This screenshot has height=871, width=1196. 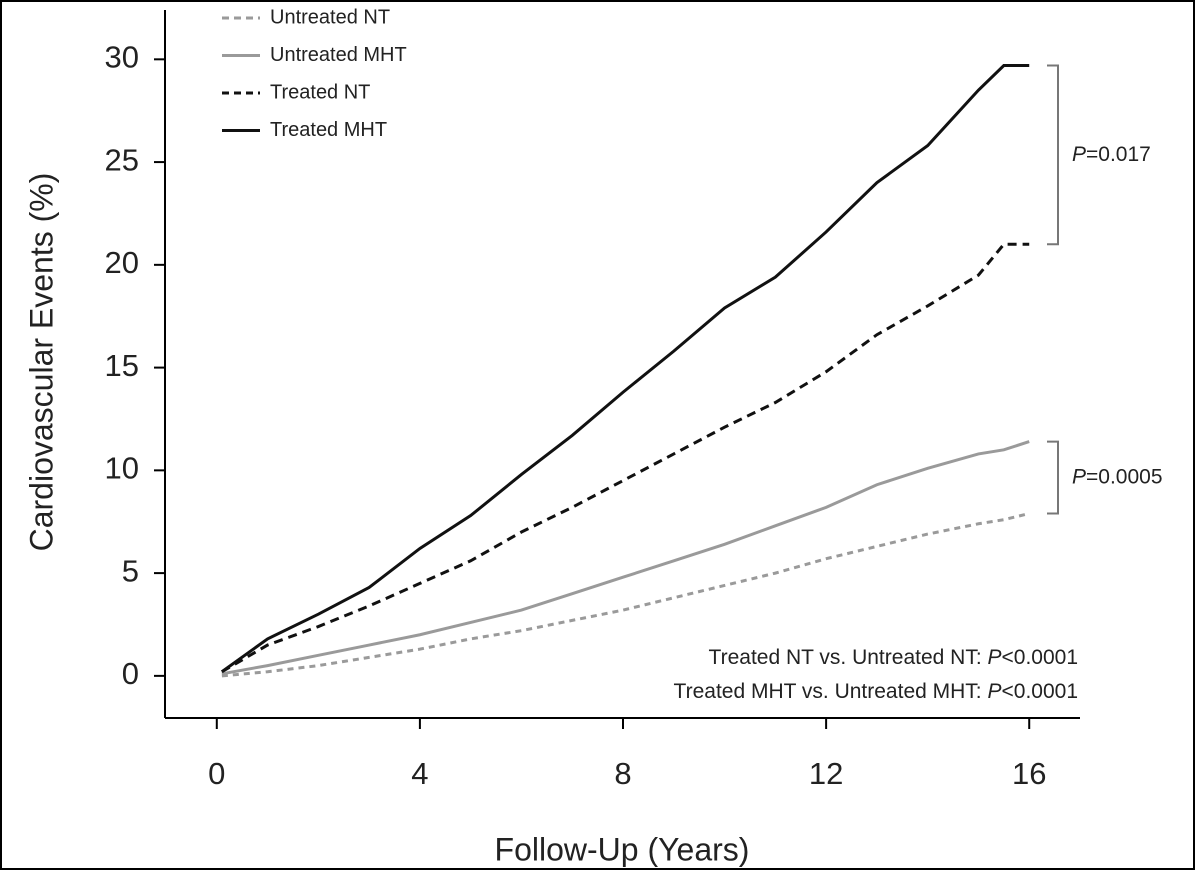 I want to click on annotation: Treated MHT vs. Untreated MHT: P<0.0001, so click(x=876, y=691).